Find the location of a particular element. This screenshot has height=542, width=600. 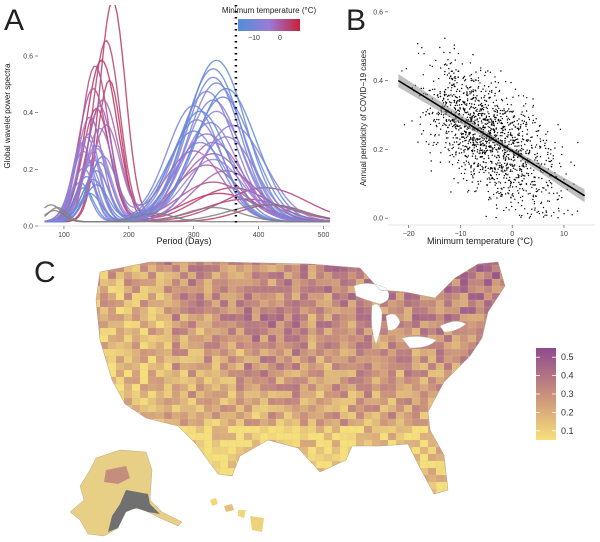

hawaii-island is located at coordinates (242, 514).